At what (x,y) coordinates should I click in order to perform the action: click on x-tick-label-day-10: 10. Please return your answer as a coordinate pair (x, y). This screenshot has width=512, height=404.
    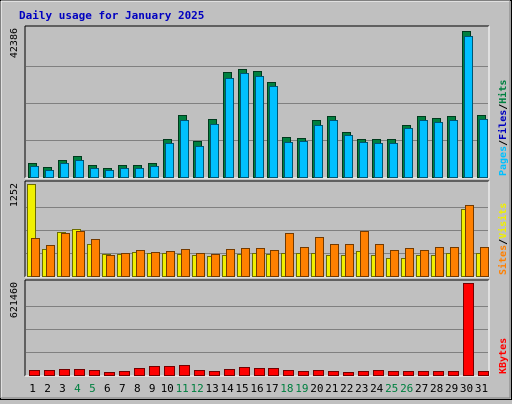
    Looking at the image, I should click on (167, 388).